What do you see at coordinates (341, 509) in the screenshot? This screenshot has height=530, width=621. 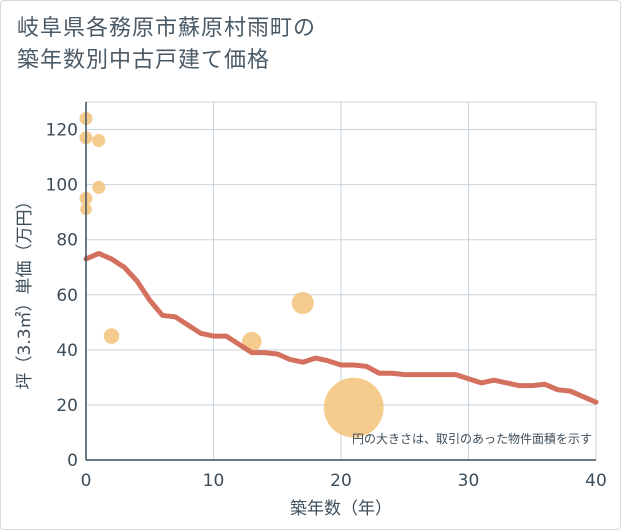 I see `x-axis-label: 築年数（年）` at bounding box center [341, 509].